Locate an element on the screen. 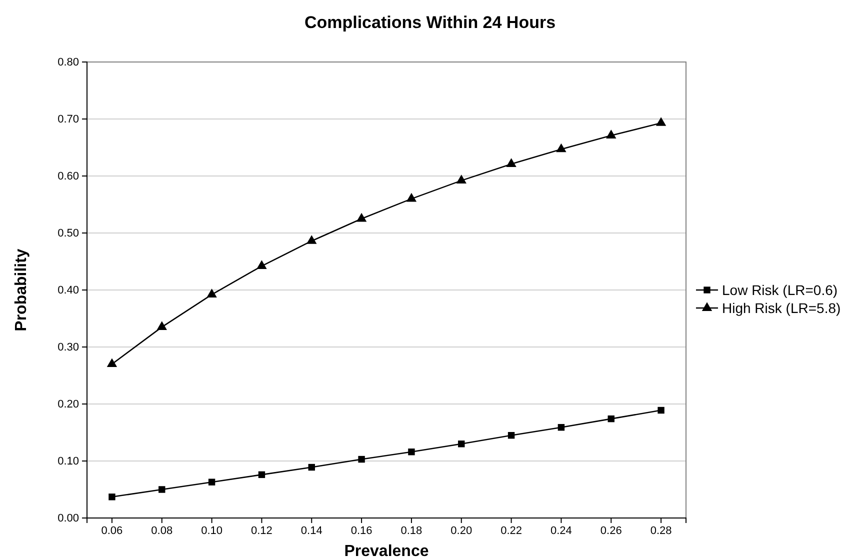 The width and height of the screenshot is (866, 560). y-tick-label: 0.50 is located at coordinates (68, 234).